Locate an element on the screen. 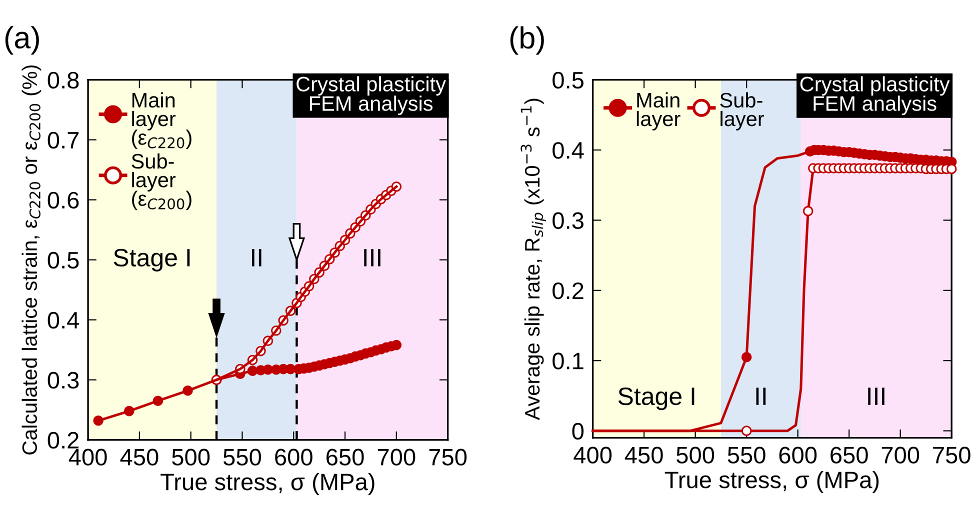 The image size is (975, 505). y-axis-title: Average slip rate, R$_{slip}$ (x10$^{−3}$ s$^{−1}$) is located at coordinates (533, 259).